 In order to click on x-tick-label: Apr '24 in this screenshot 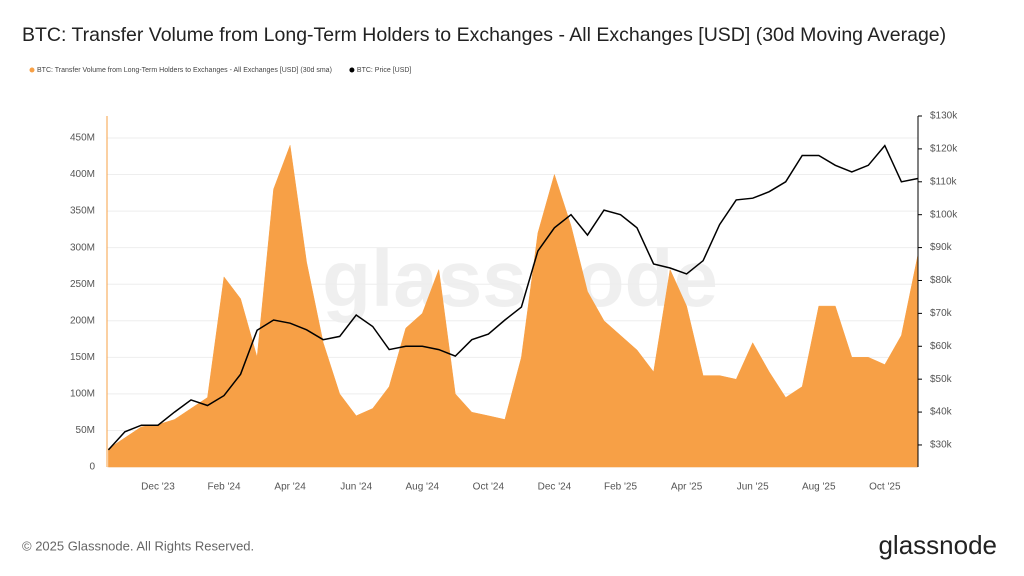, I will do `click(290, 487)`.